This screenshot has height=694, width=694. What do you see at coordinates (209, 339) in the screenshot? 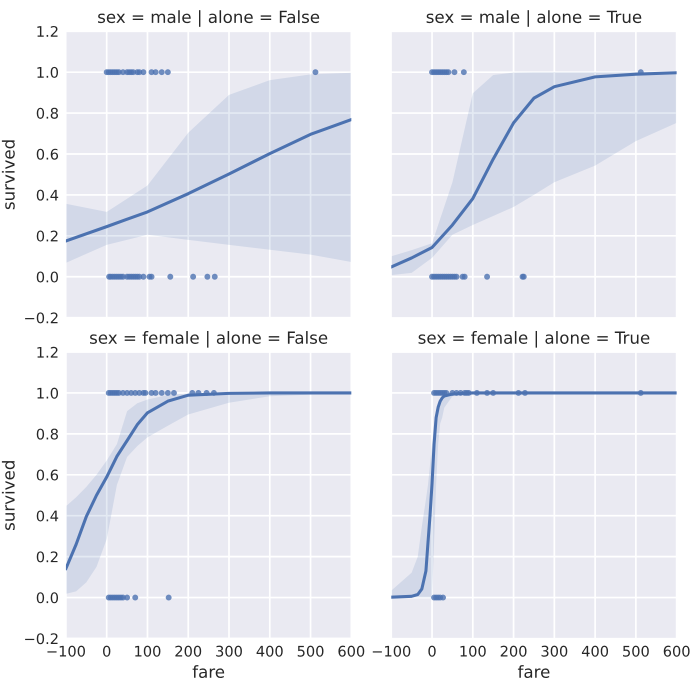
I see `chart-title: sex = female | alone = False` at bounding box center [209, 339].